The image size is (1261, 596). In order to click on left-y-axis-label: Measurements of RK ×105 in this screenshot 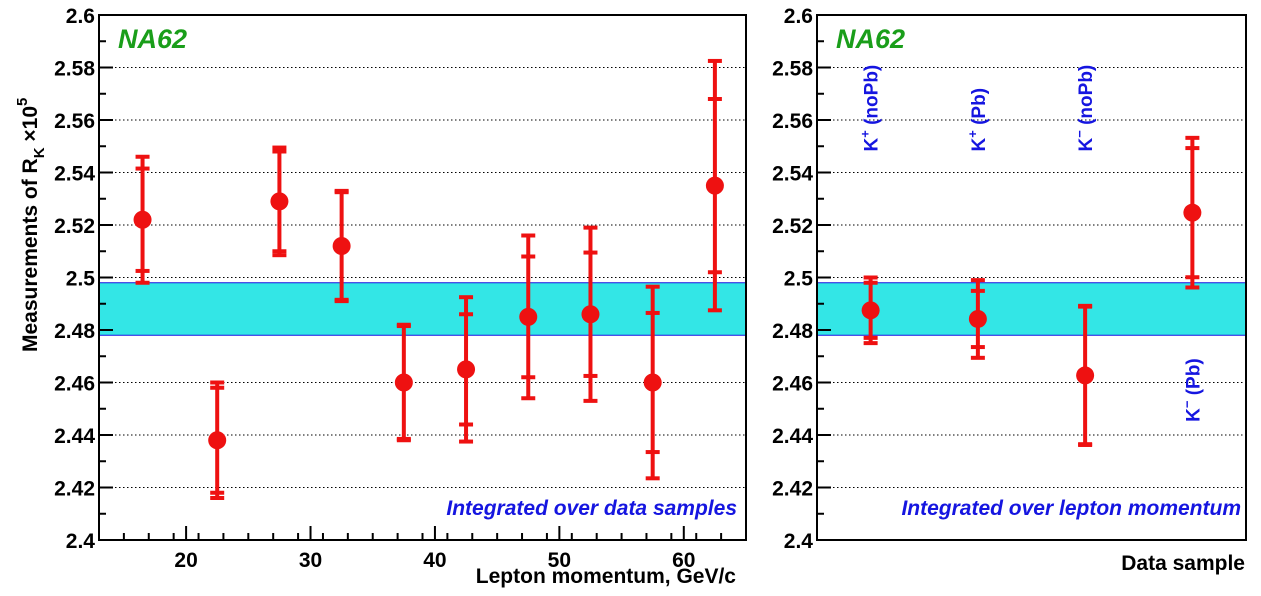, I will do `click(31, 225)`.